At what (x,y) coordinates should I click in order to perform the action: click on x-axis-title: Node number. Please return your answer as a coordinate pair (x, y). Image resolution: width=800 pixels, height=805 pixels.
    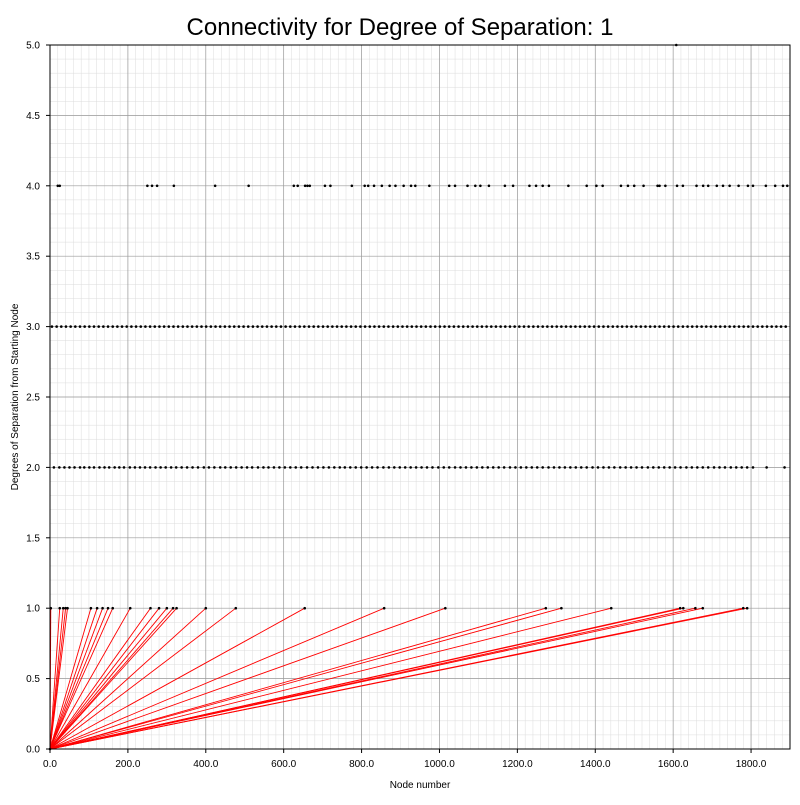
    Looking at the image, I should click on (420, 785).